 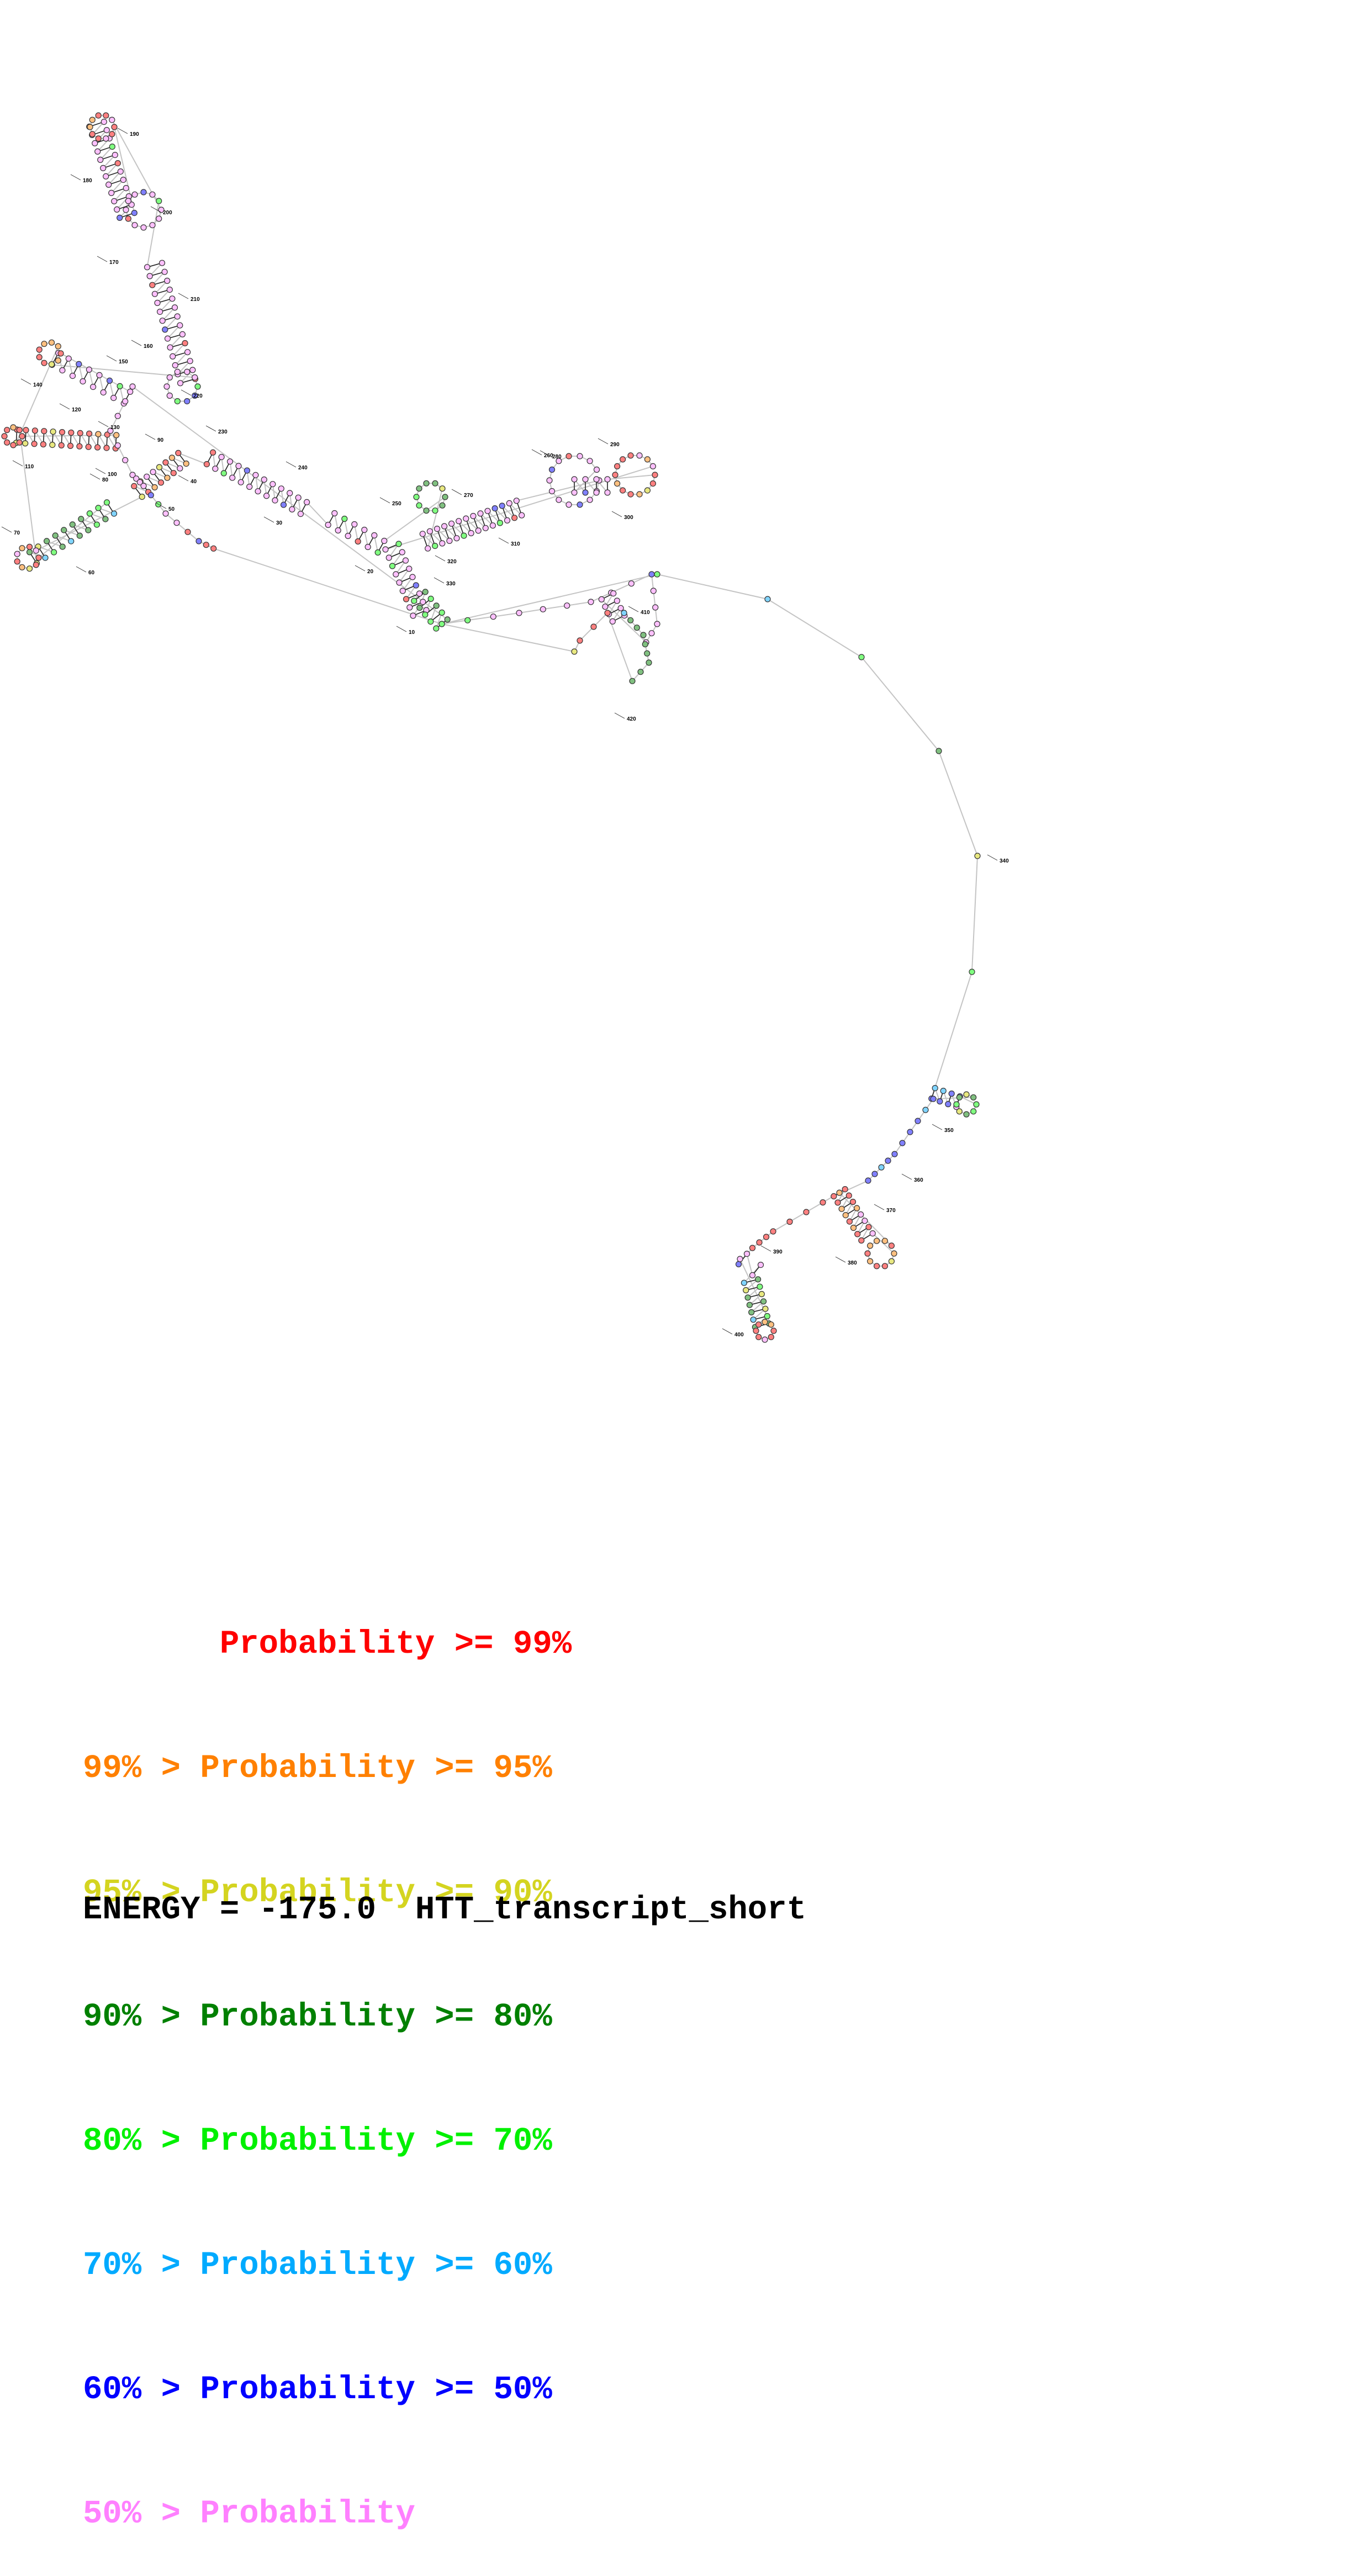 What do you see at coordinates (249, 2513) in the screenshot?
I see `legend-row-low: 50% > Probability` at bounding box center [249, 2513].